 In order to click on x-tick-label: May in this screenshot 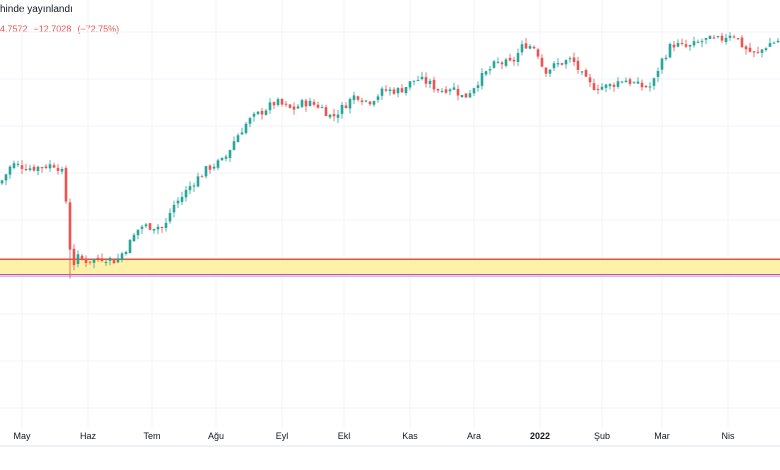, I will do `click(22, 436)`.